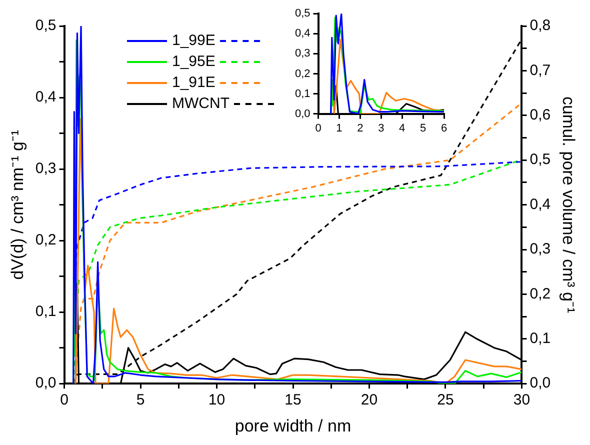  Describe the element at coordinates (568, 205) in the screenshot. I see `y2-axis-title: cumul. pore volume / cm³ g⁻¹` at that location.